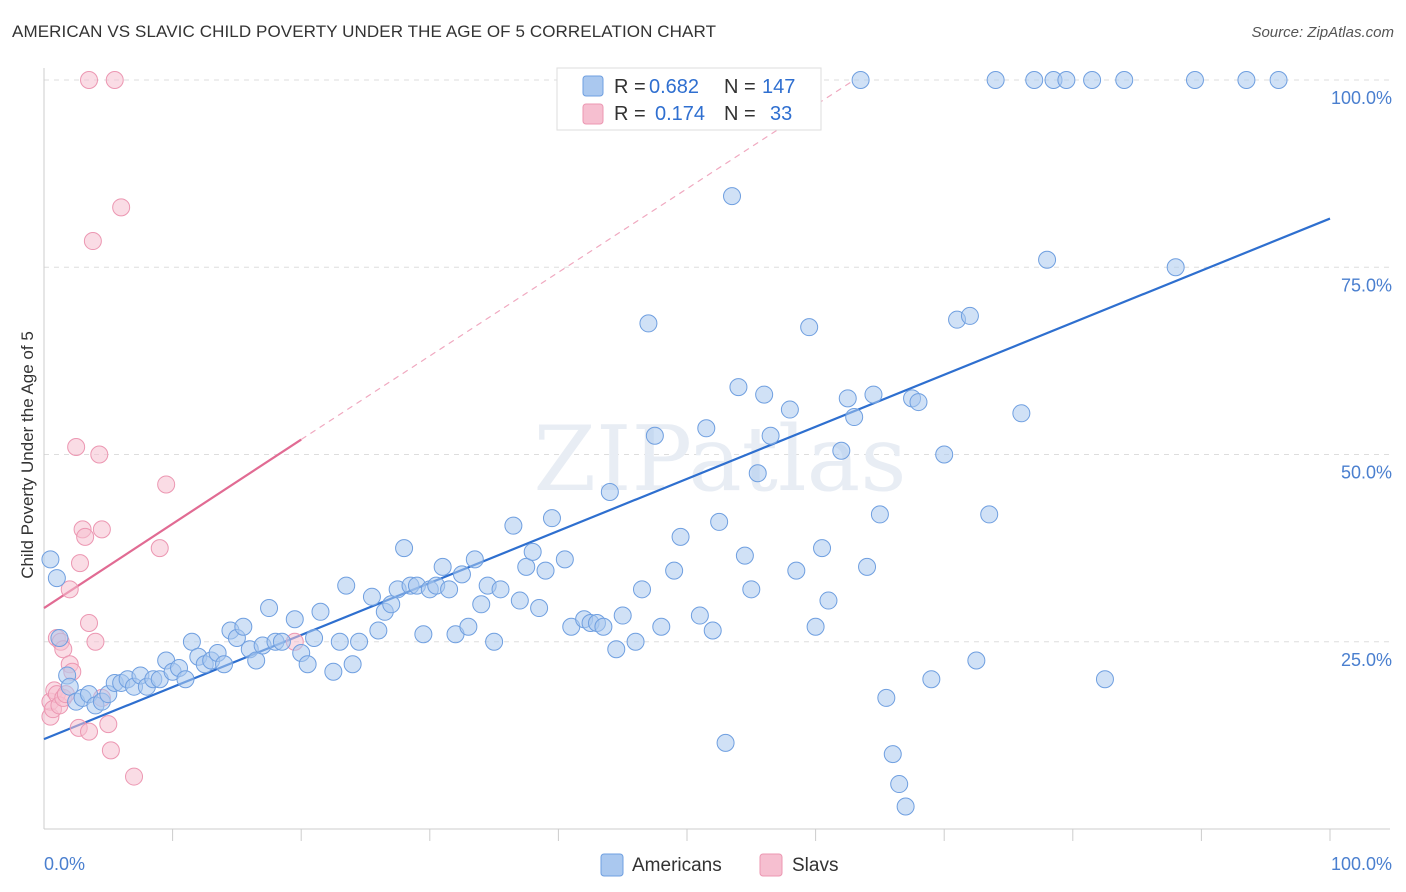 The image size is (1406, 892). Describe the element at coordinates (172, 523) in the screenshot. I see `slavs-trend-line` at that location.